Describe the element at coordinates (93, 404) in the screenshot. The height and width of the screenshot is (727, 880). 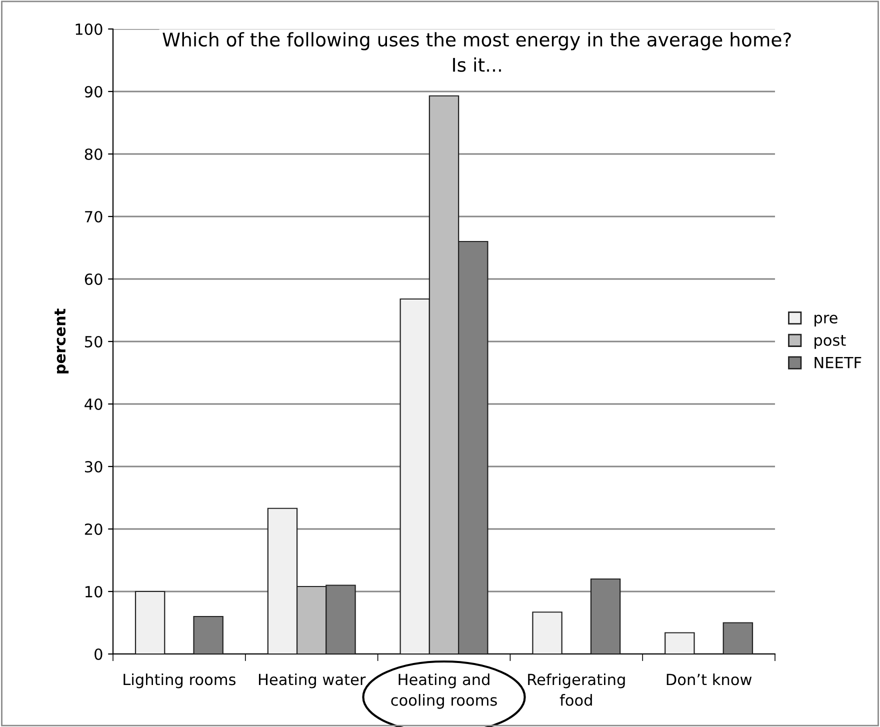
I see `y-tick-label: 40` at that location.